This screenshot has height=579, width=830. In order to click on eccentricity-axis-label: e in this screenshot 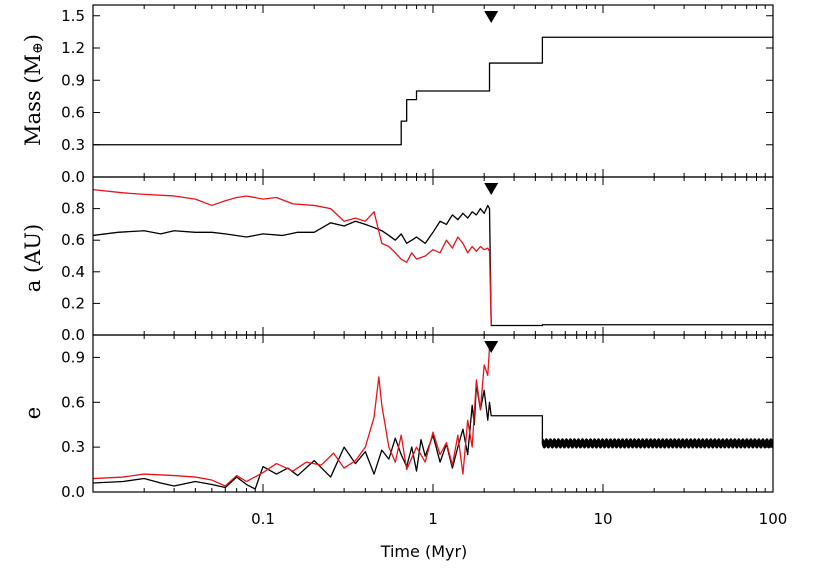, I will do `click(33, 413)`.